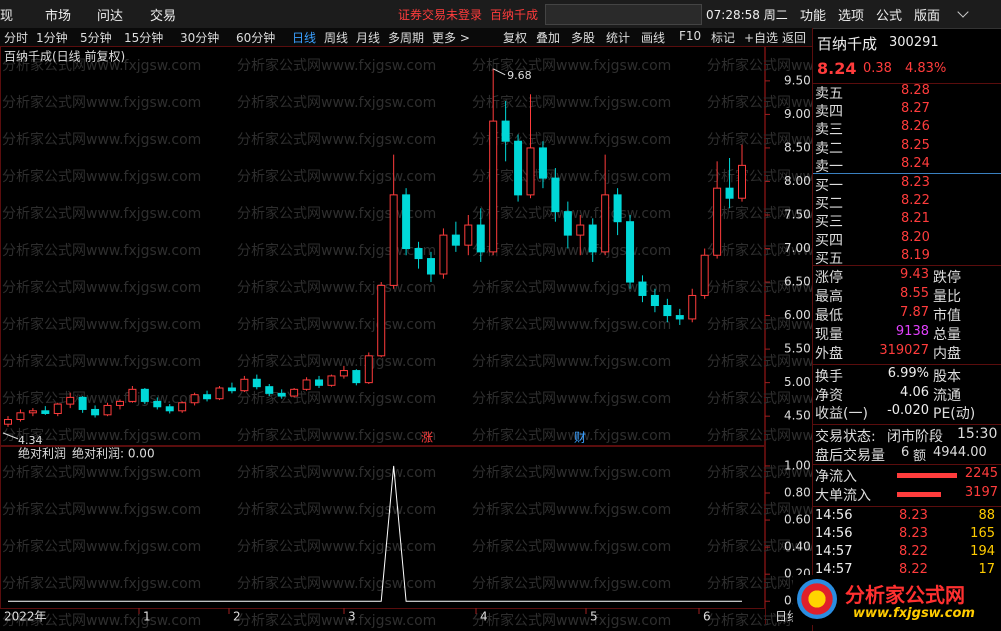 The width and height of the screenshot is (1001, 631). I want to click on period-tab: 1分钟, so click(52, 38).